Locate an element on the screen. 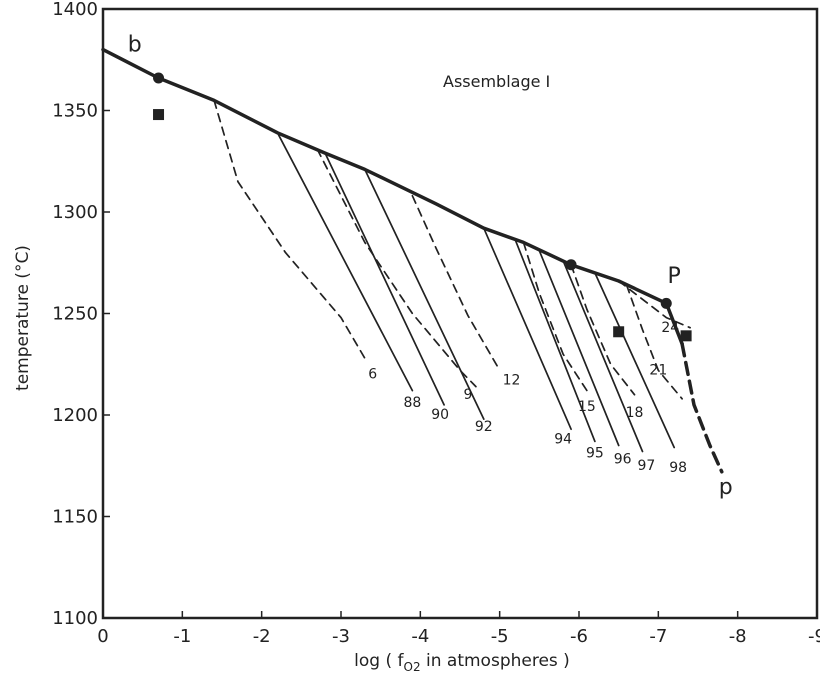 This screenshot has width=820, height=674. x-tick-label: -2 is located at coordinates (262, 636).